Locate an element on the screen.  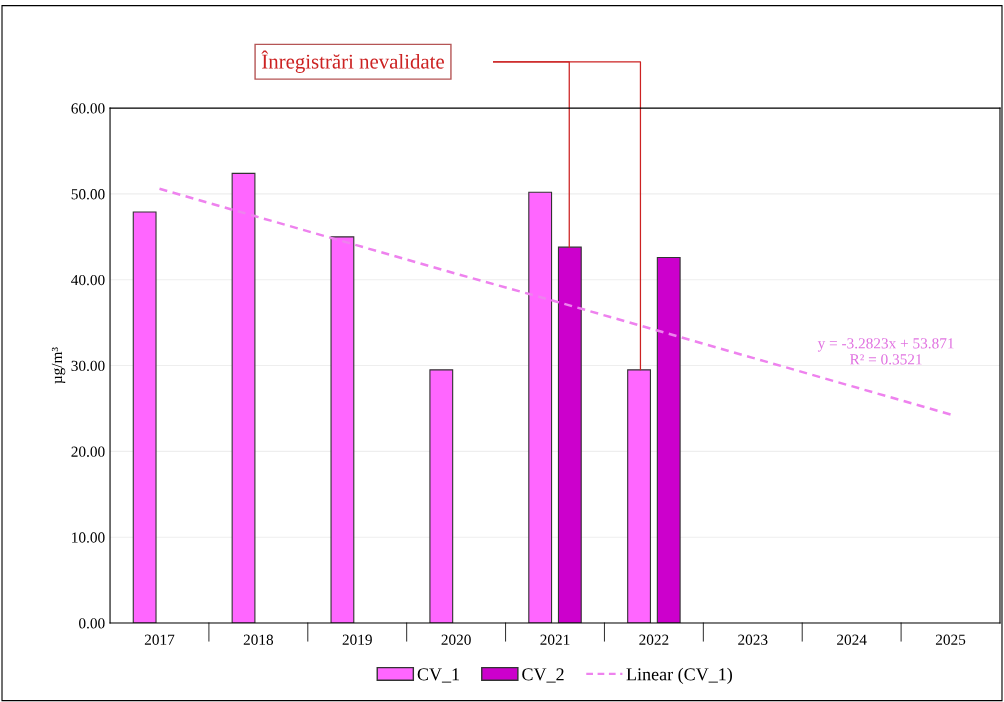
y-axis-title: µg/m³ is located at coordinates (58, 365).